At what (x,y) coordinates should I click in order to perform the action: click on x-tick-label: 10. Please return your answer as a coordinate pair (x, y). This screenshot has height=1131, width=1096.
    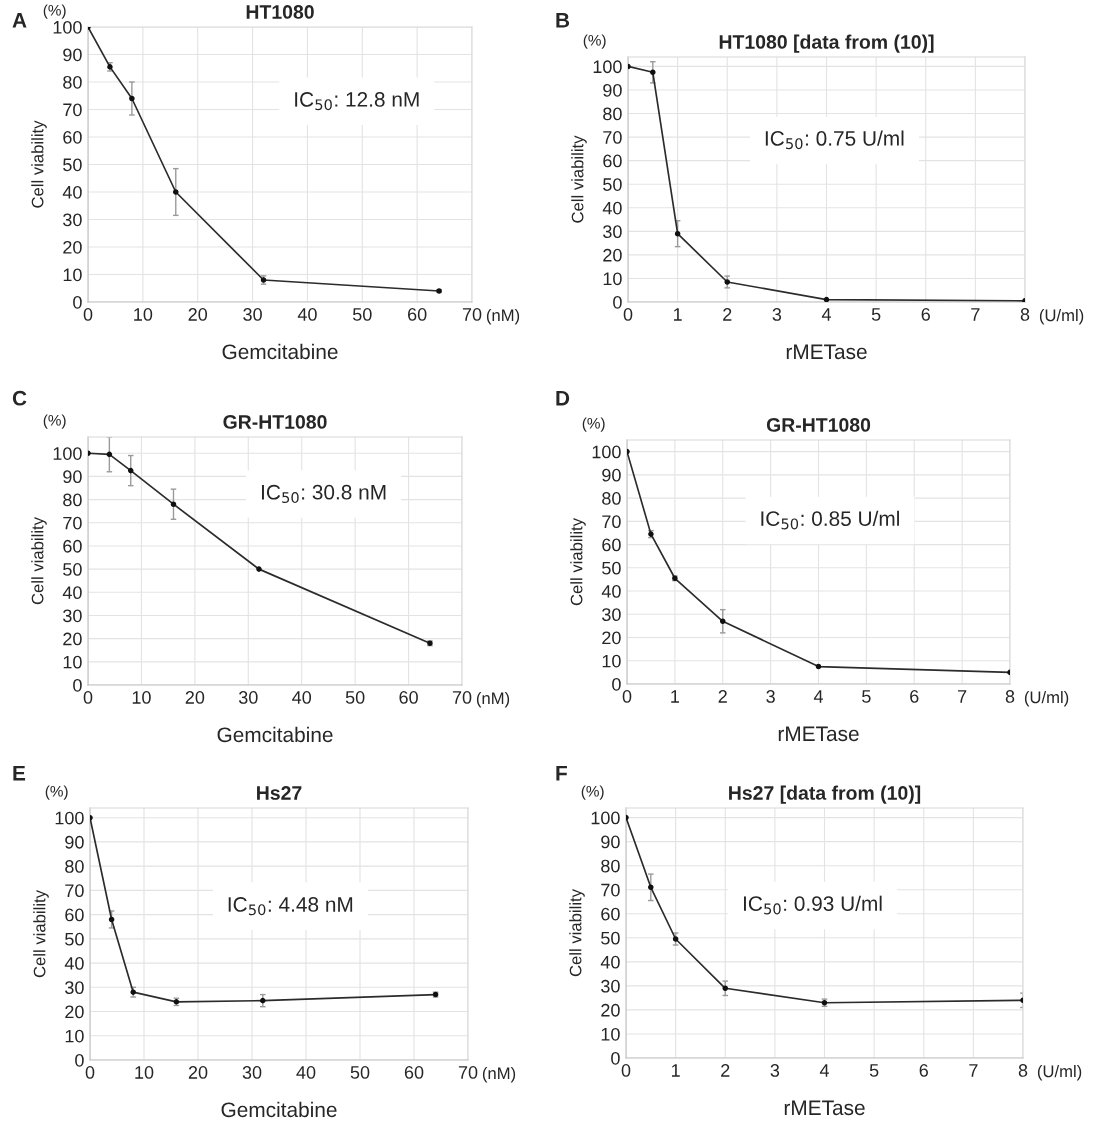
    Looking at the image, I should click on (141, 697).